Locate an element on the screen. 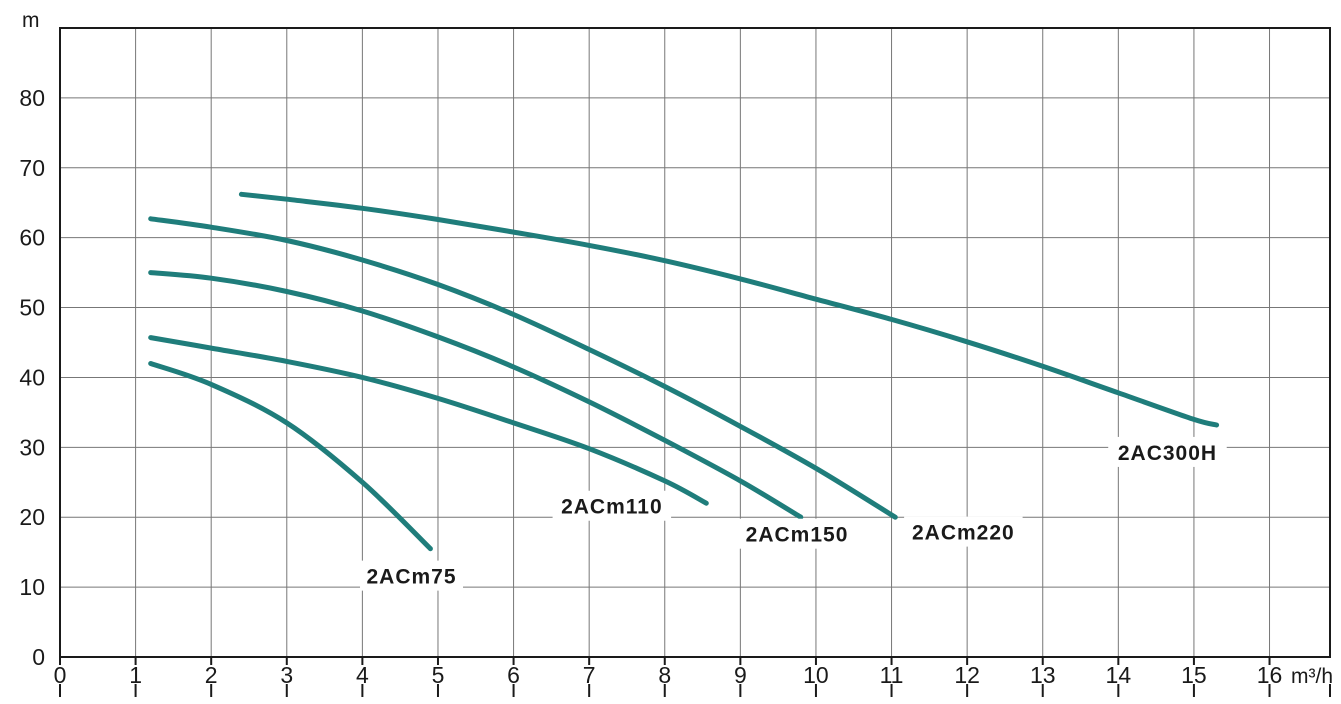 Image resolution: width=1341 pixels, height=704 pixels. x-tick-label: 1 is located at coordinates (135, 675).